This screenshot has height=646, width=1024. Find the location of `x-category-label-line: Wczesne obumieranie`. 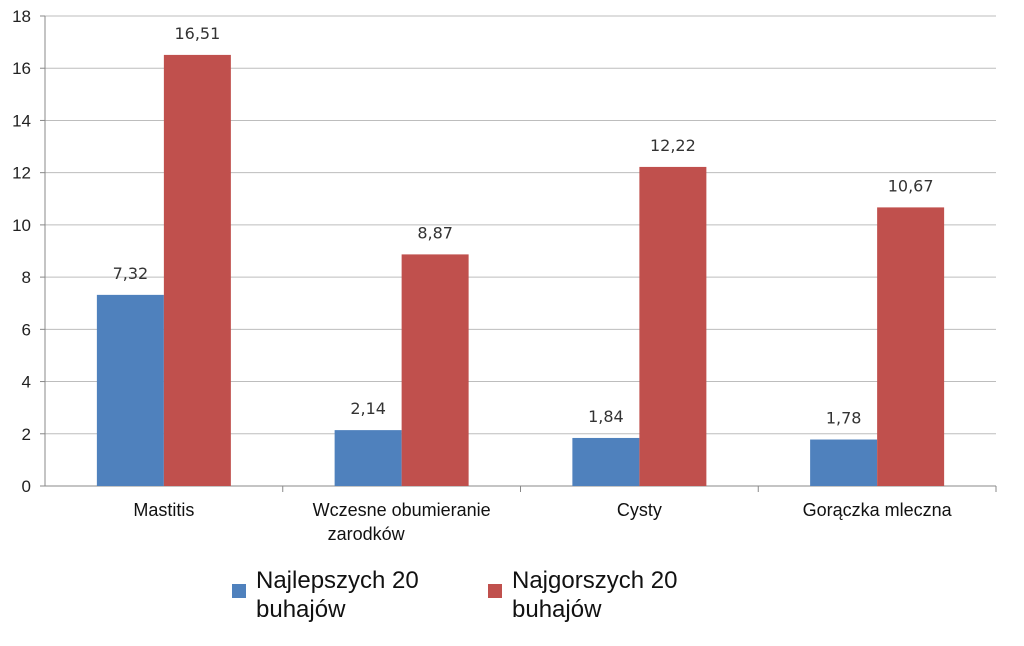

x-category-label-line: Wczesne obumieranie is located at coordinates (402, 510).